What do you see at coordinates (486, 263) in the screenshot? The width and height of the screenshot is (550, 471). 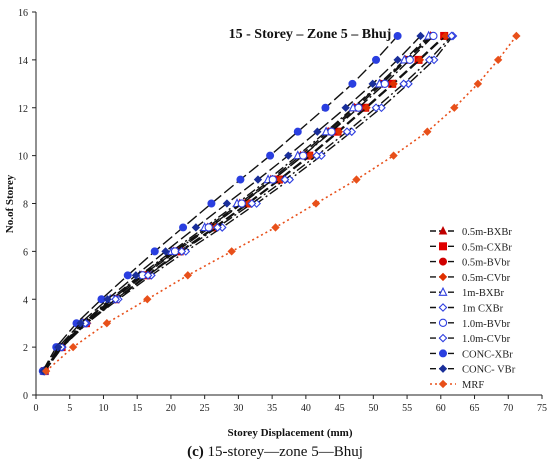 I see `legend-label: 0.5m-BVbr` at bounding box center [486, 263].